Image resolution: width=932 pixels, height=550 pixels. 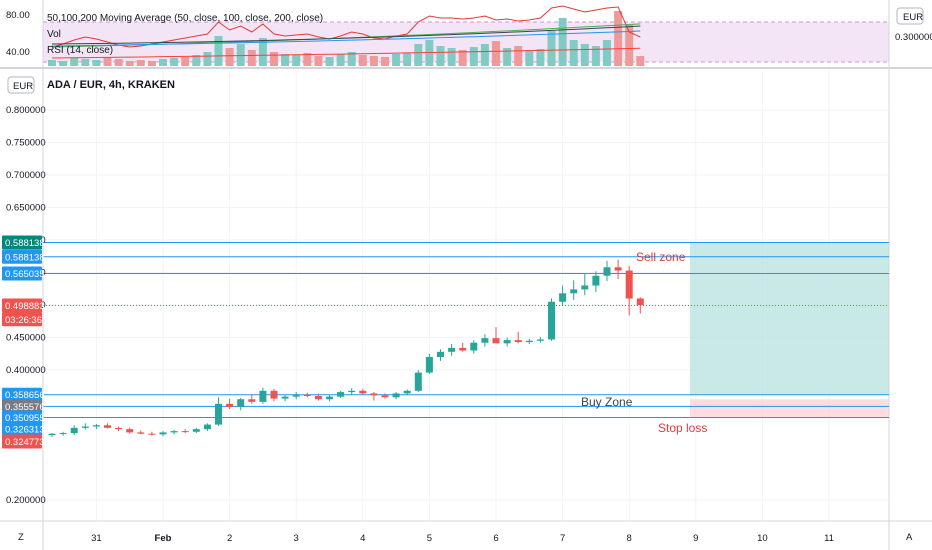 I want to click on price-tag-label: 0.565035, so click(x=25, y=274).